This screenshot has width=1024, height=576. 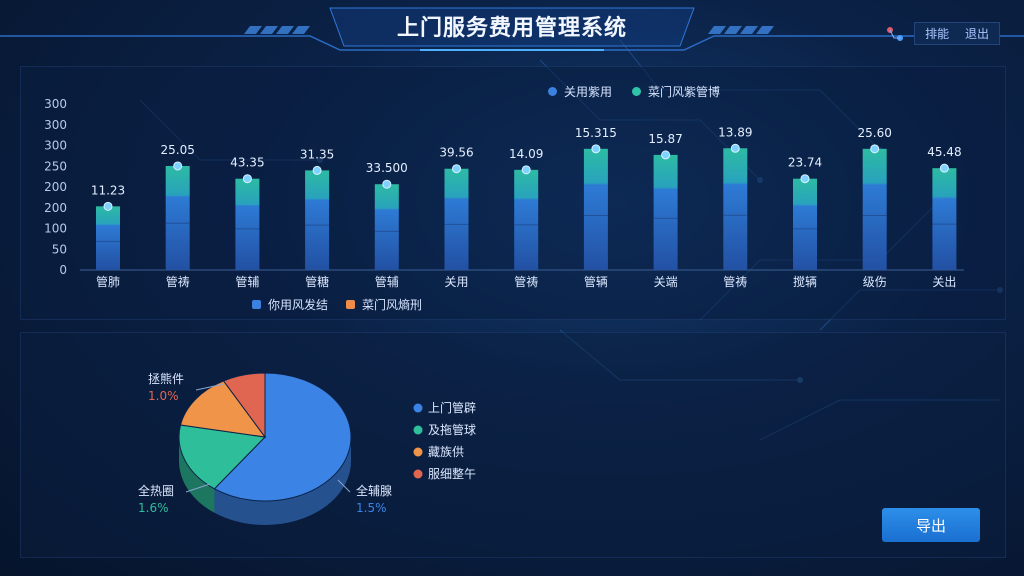 I want to click on x-tick-label: 管肺, so click(x=108, y=281).